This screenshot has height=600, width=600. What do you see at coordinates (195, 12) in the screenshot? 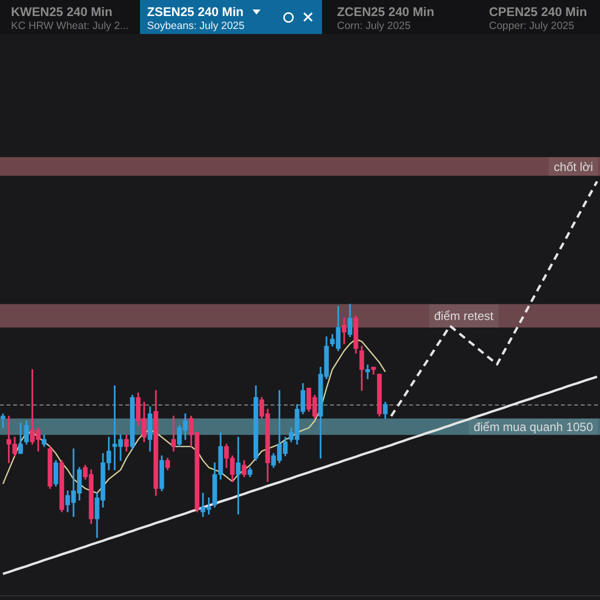
I see `chart-title: ZSEN25 240 Min` at bounding box center [195, 12].